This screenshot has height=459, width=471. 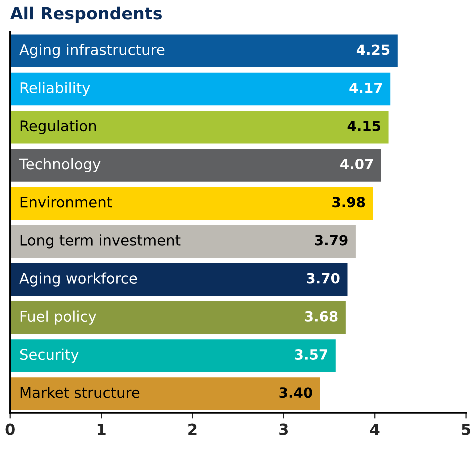 I want to click on data-label: 3.98, so click(x=349, y=202).